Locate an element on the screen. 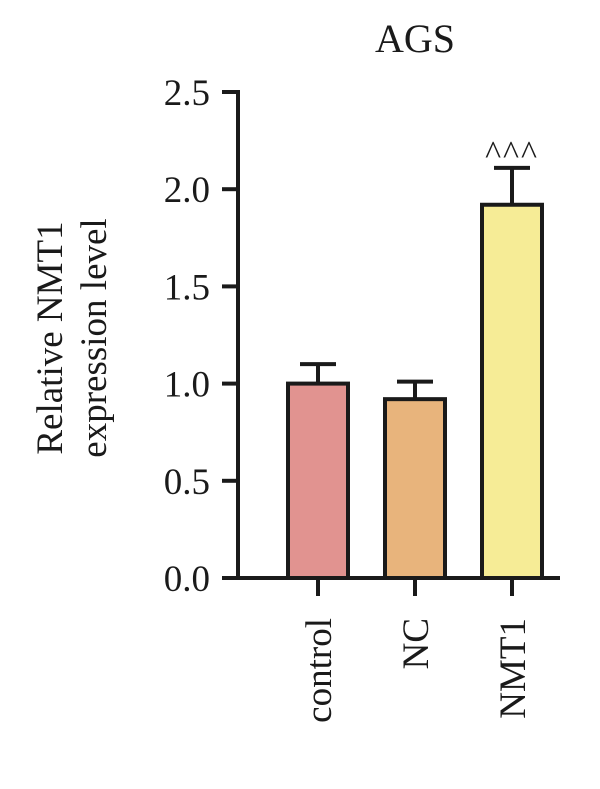 Image resolution: width=600 pixels, height=789 pixels. bar-group-nc is located at coordinates (415, 480).